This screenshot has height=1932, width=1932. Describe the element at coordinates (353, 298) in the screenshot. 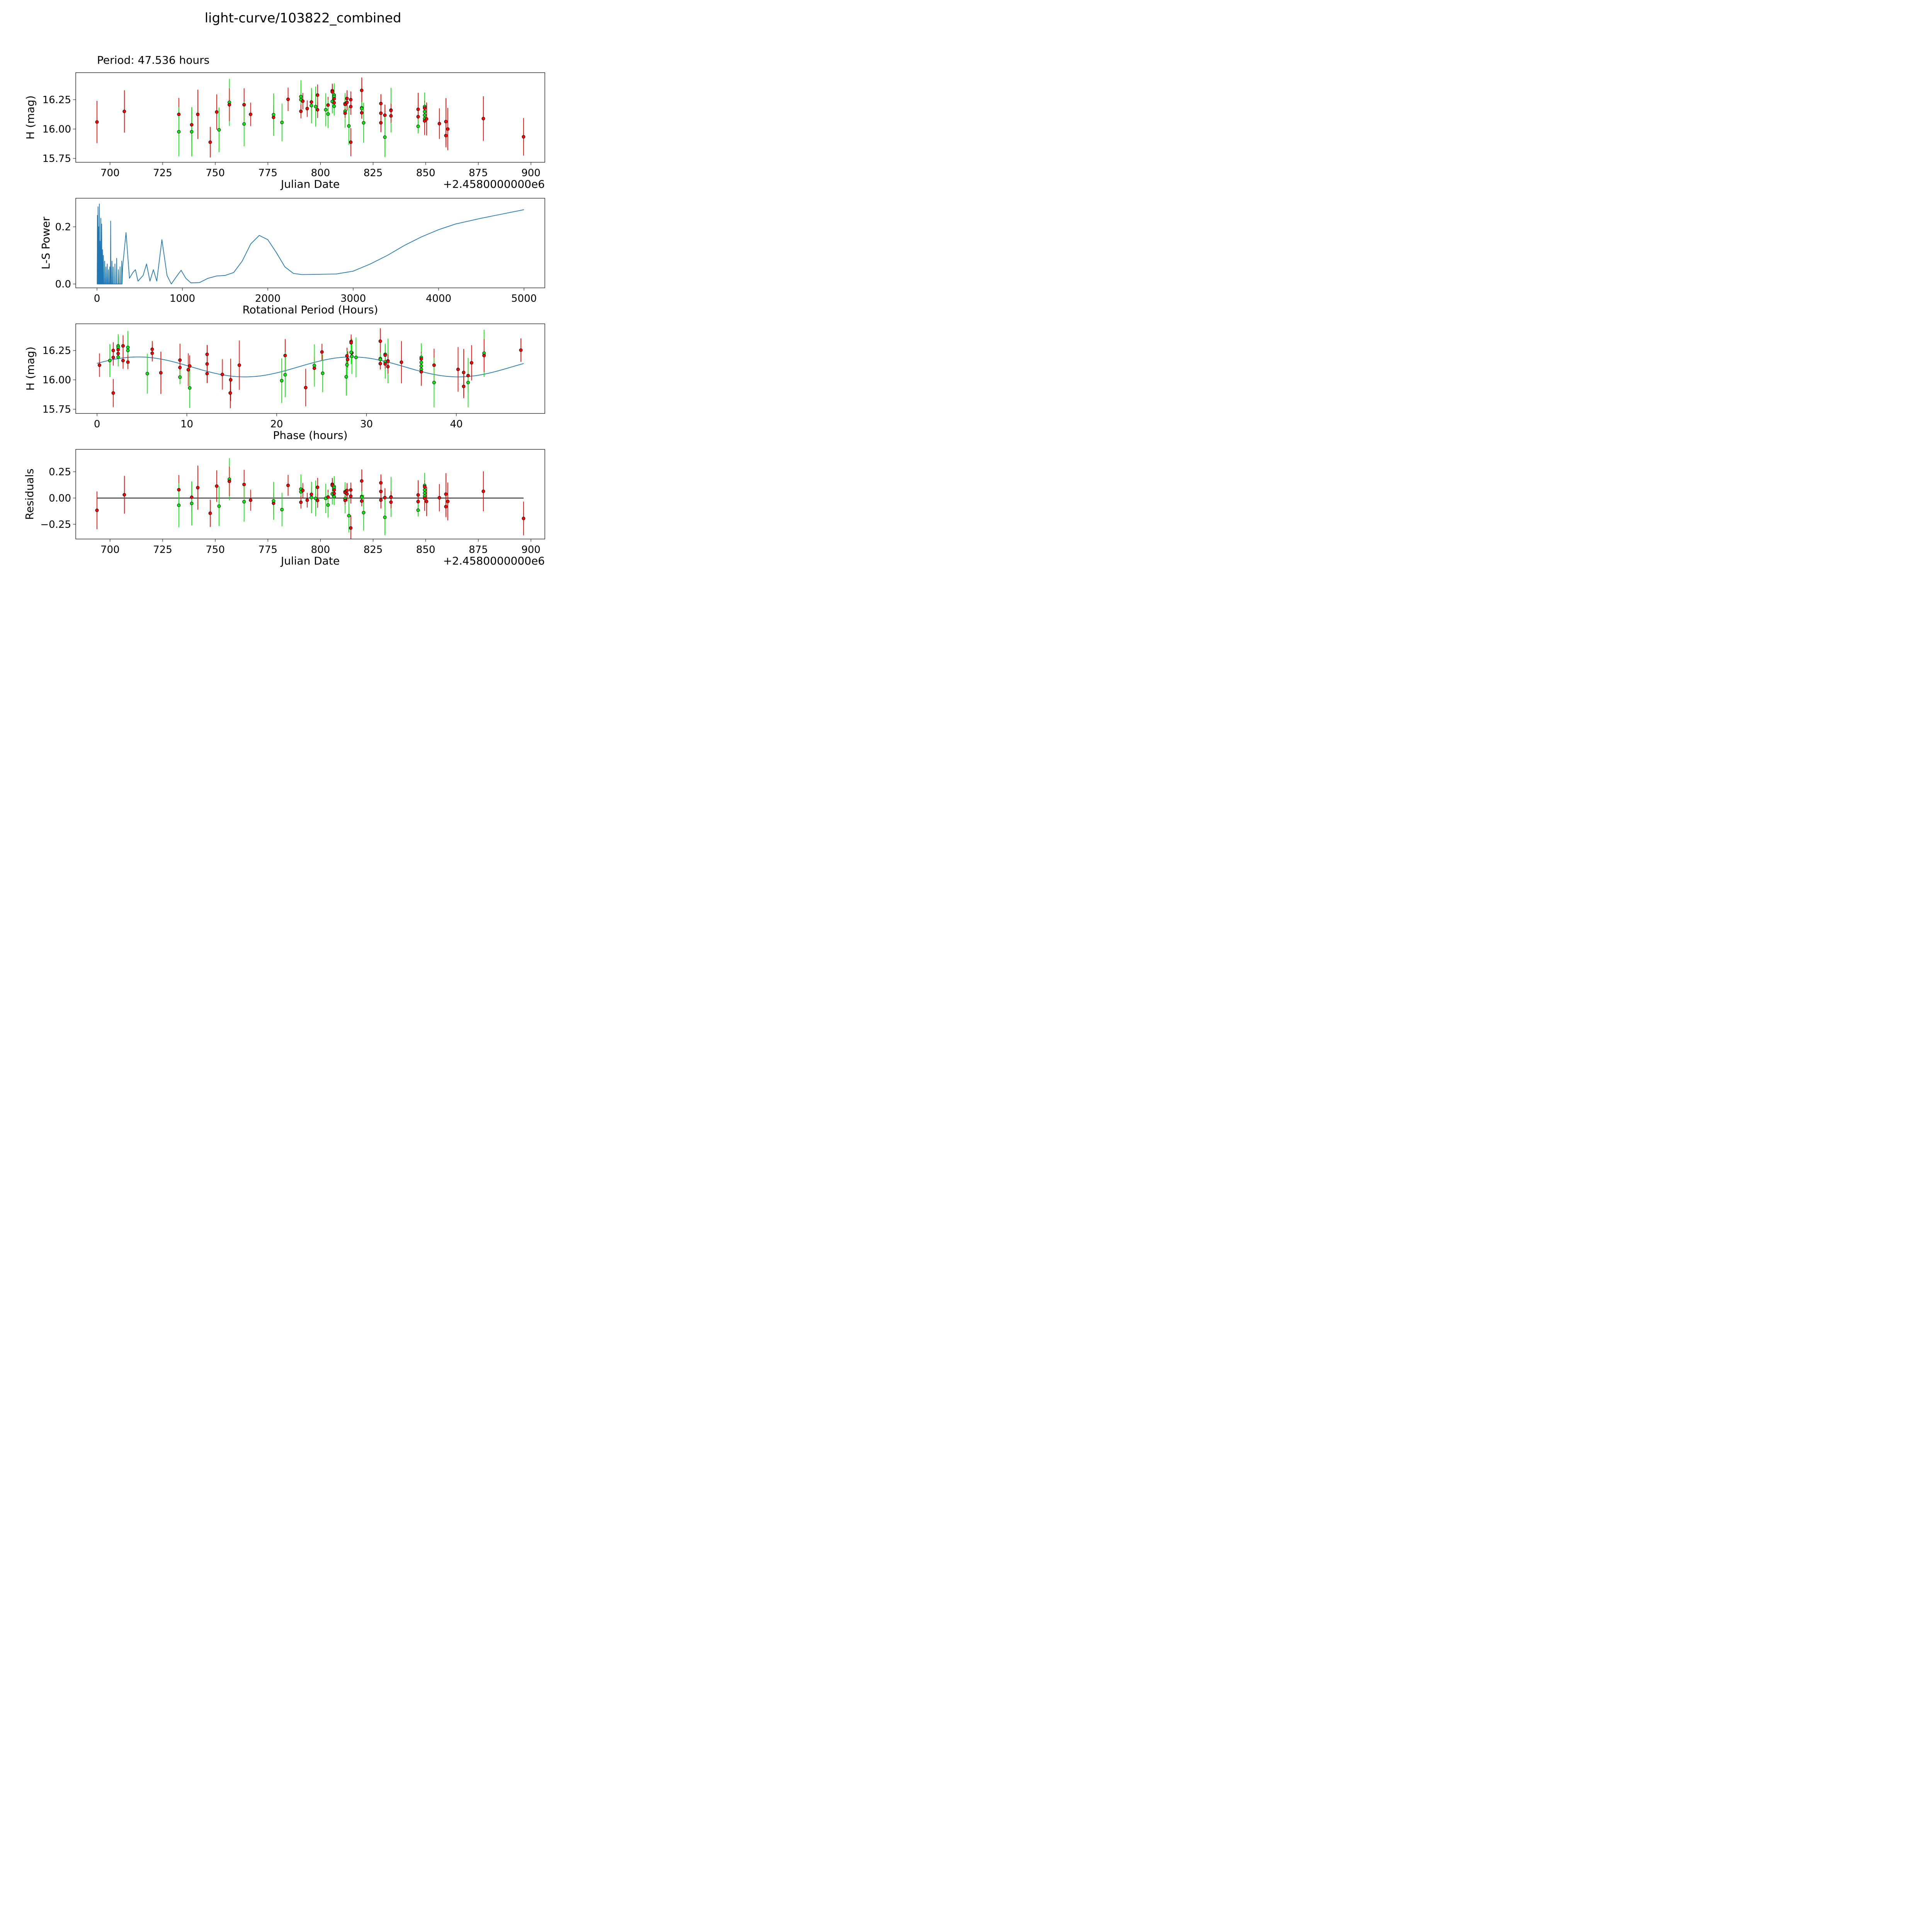

I see `x-tick-label: 3000` at that location.